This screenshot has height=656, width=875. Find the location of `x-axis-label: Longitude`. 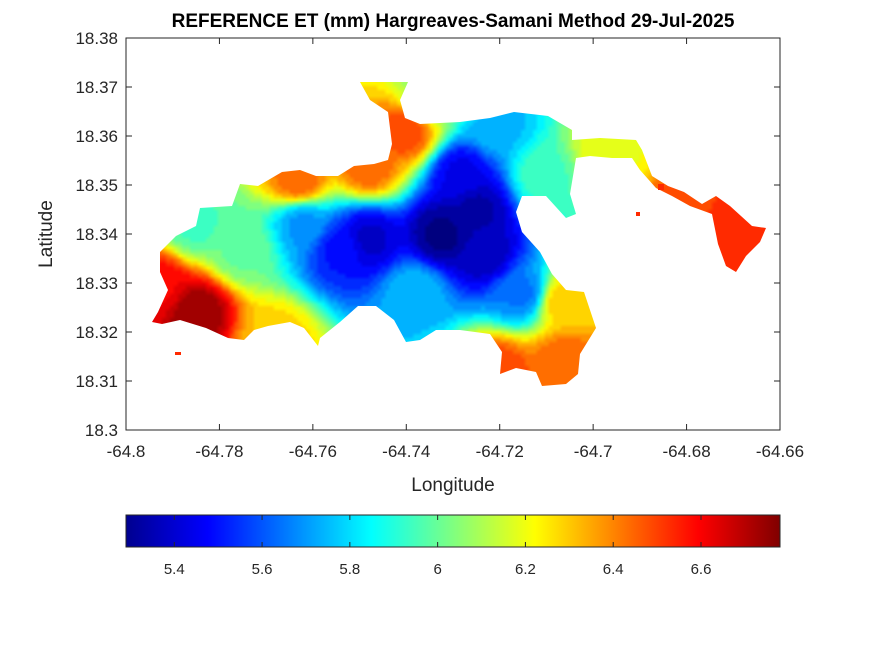

x-axis-label: Longitude is located at coordinates (452, 485).